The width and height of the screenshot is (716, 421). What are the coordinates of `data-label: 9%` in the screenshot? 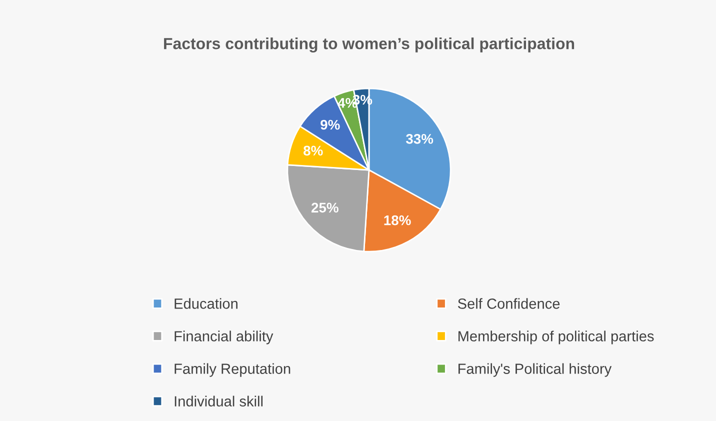 It's located at (330, 125).